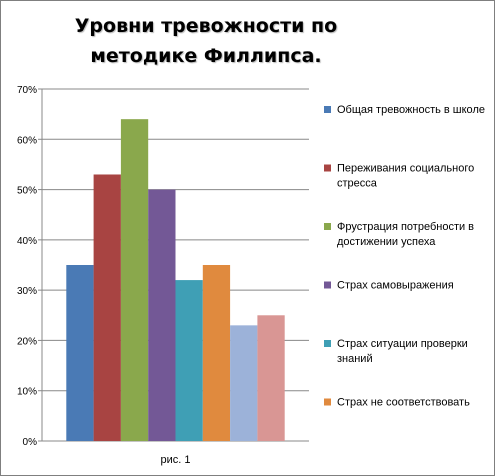 Image resolution: width=495 pixels, height=476 pixels. What do you see at coordinates (27, 140) in the screenshot?
I see `y-tick-label: 60%` at bounding box center [27, 140].